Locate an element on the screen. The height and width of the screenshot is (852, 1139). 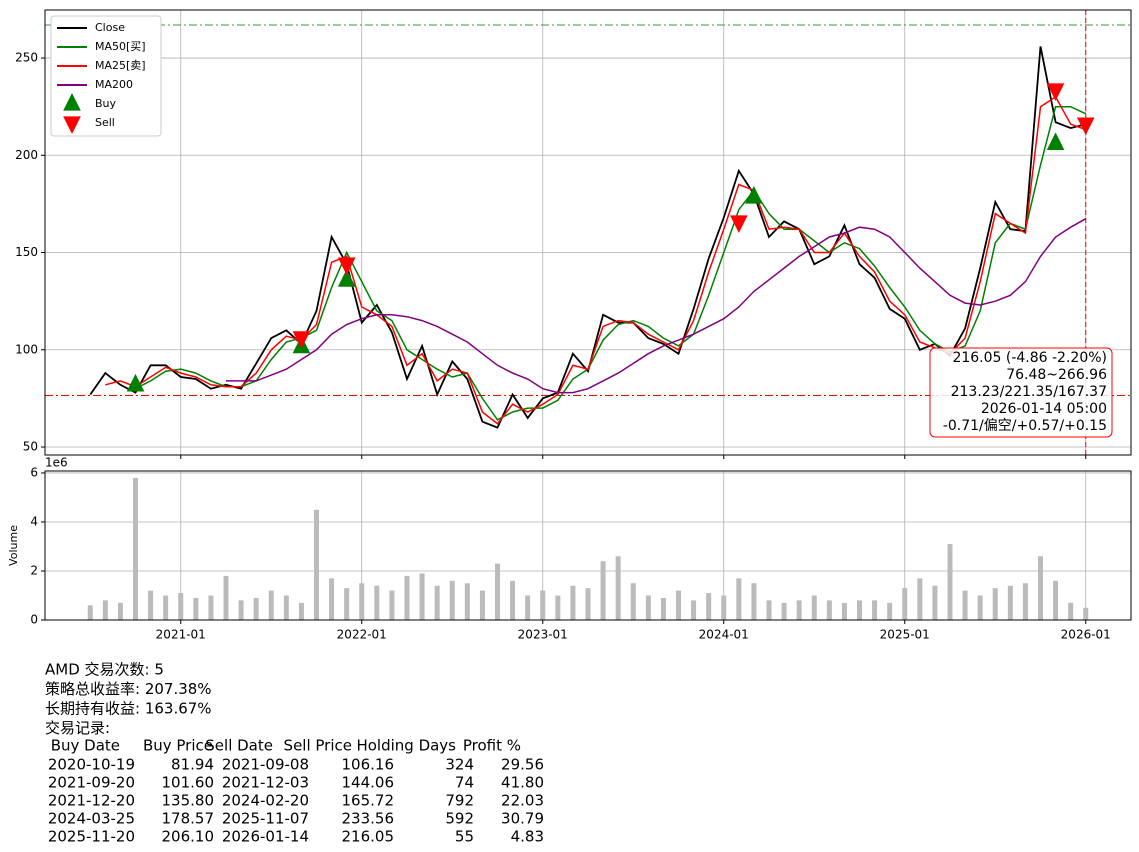
y-tick-label: 4 is located at coordinates (34, 521).